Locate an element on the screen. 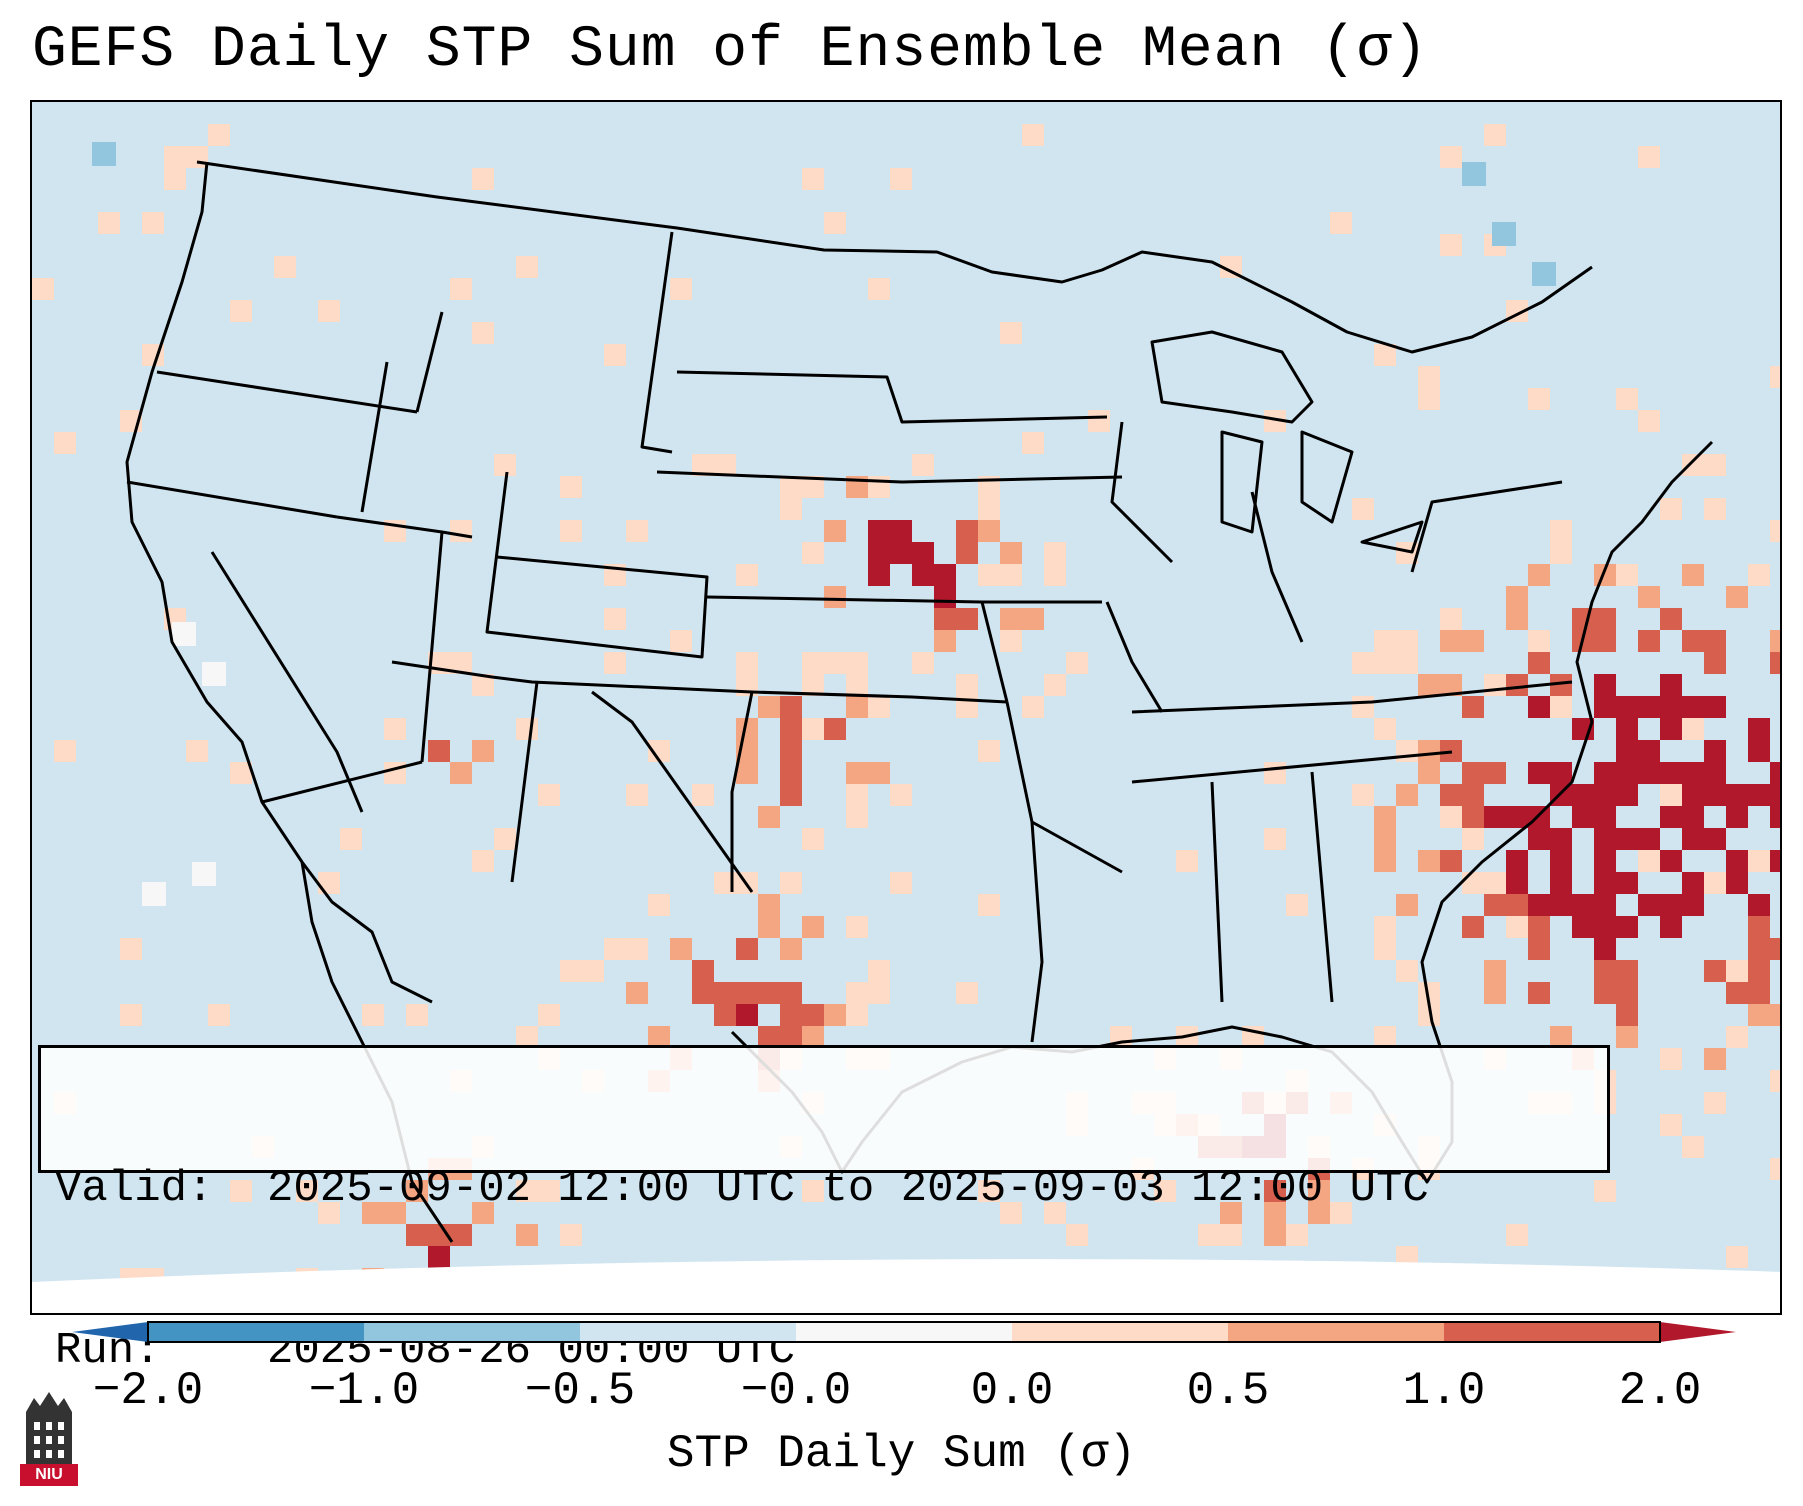 This screenshot has width=1803, height=1506. baja-coast is located at coordinates (377, 1052).